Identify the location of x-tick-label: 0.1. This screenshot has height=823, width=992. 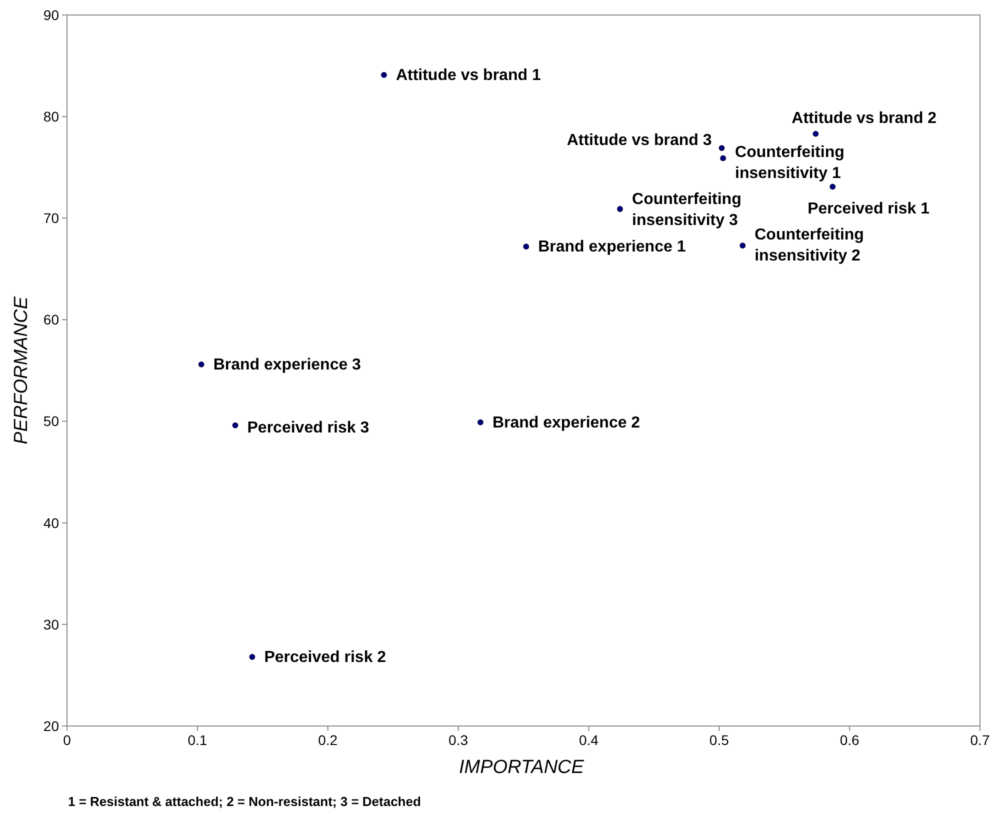
(198, 740).